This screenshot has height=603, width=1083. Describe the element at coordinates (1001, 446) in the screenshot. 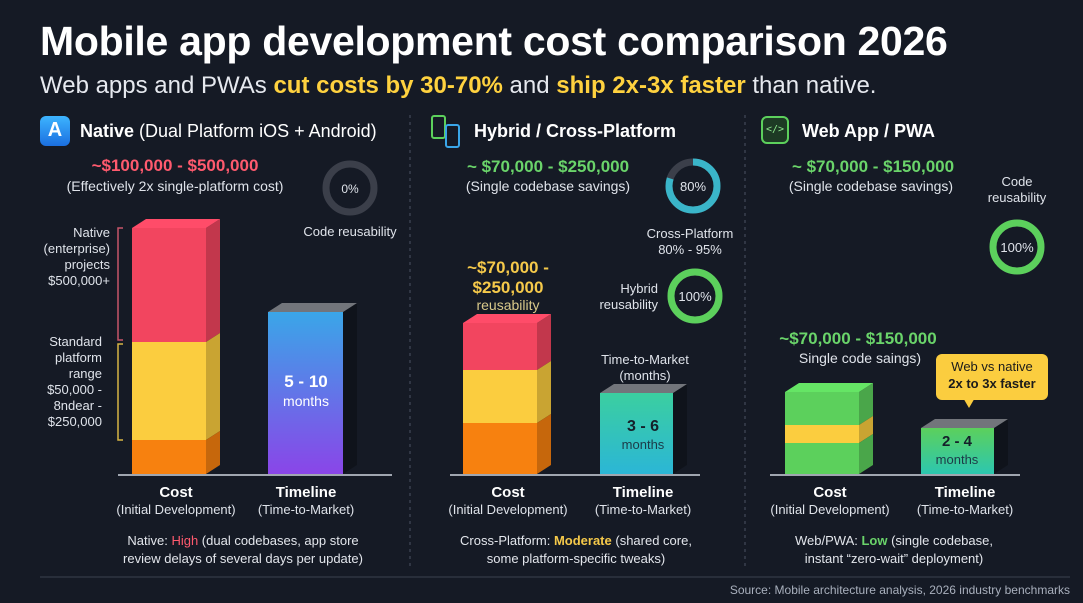

I see `web-timeline-bar-side` at that location.